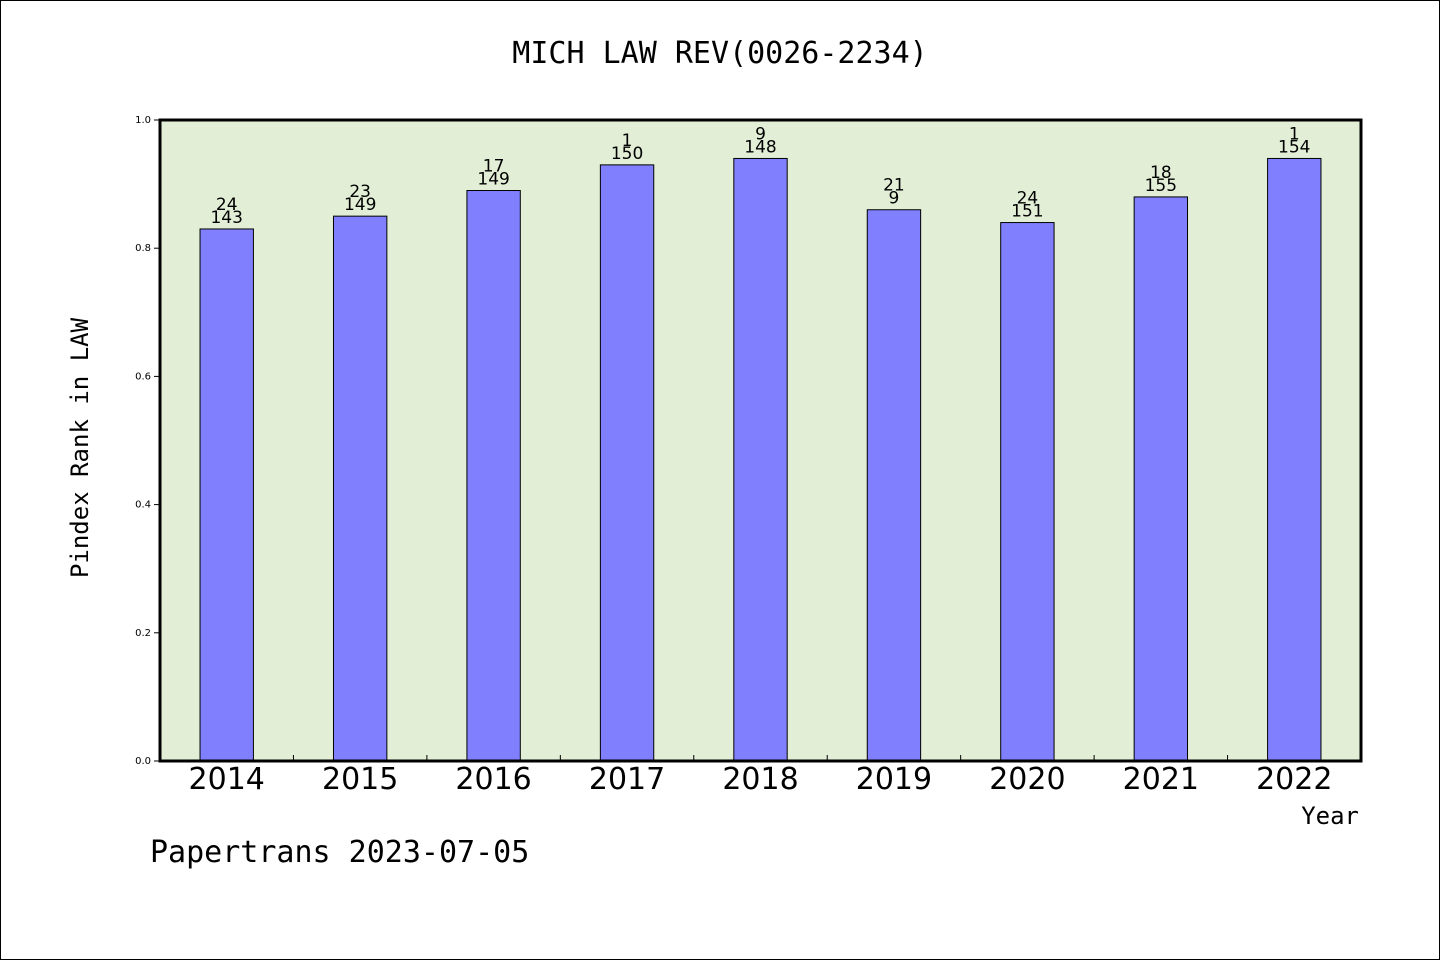 The width and height of the screenshot is (1440, 960). What do you see at coordinates (1161, 779) in the screenshot?
I see `x-tick-label: 2021` at bounding box center [1161, 779].